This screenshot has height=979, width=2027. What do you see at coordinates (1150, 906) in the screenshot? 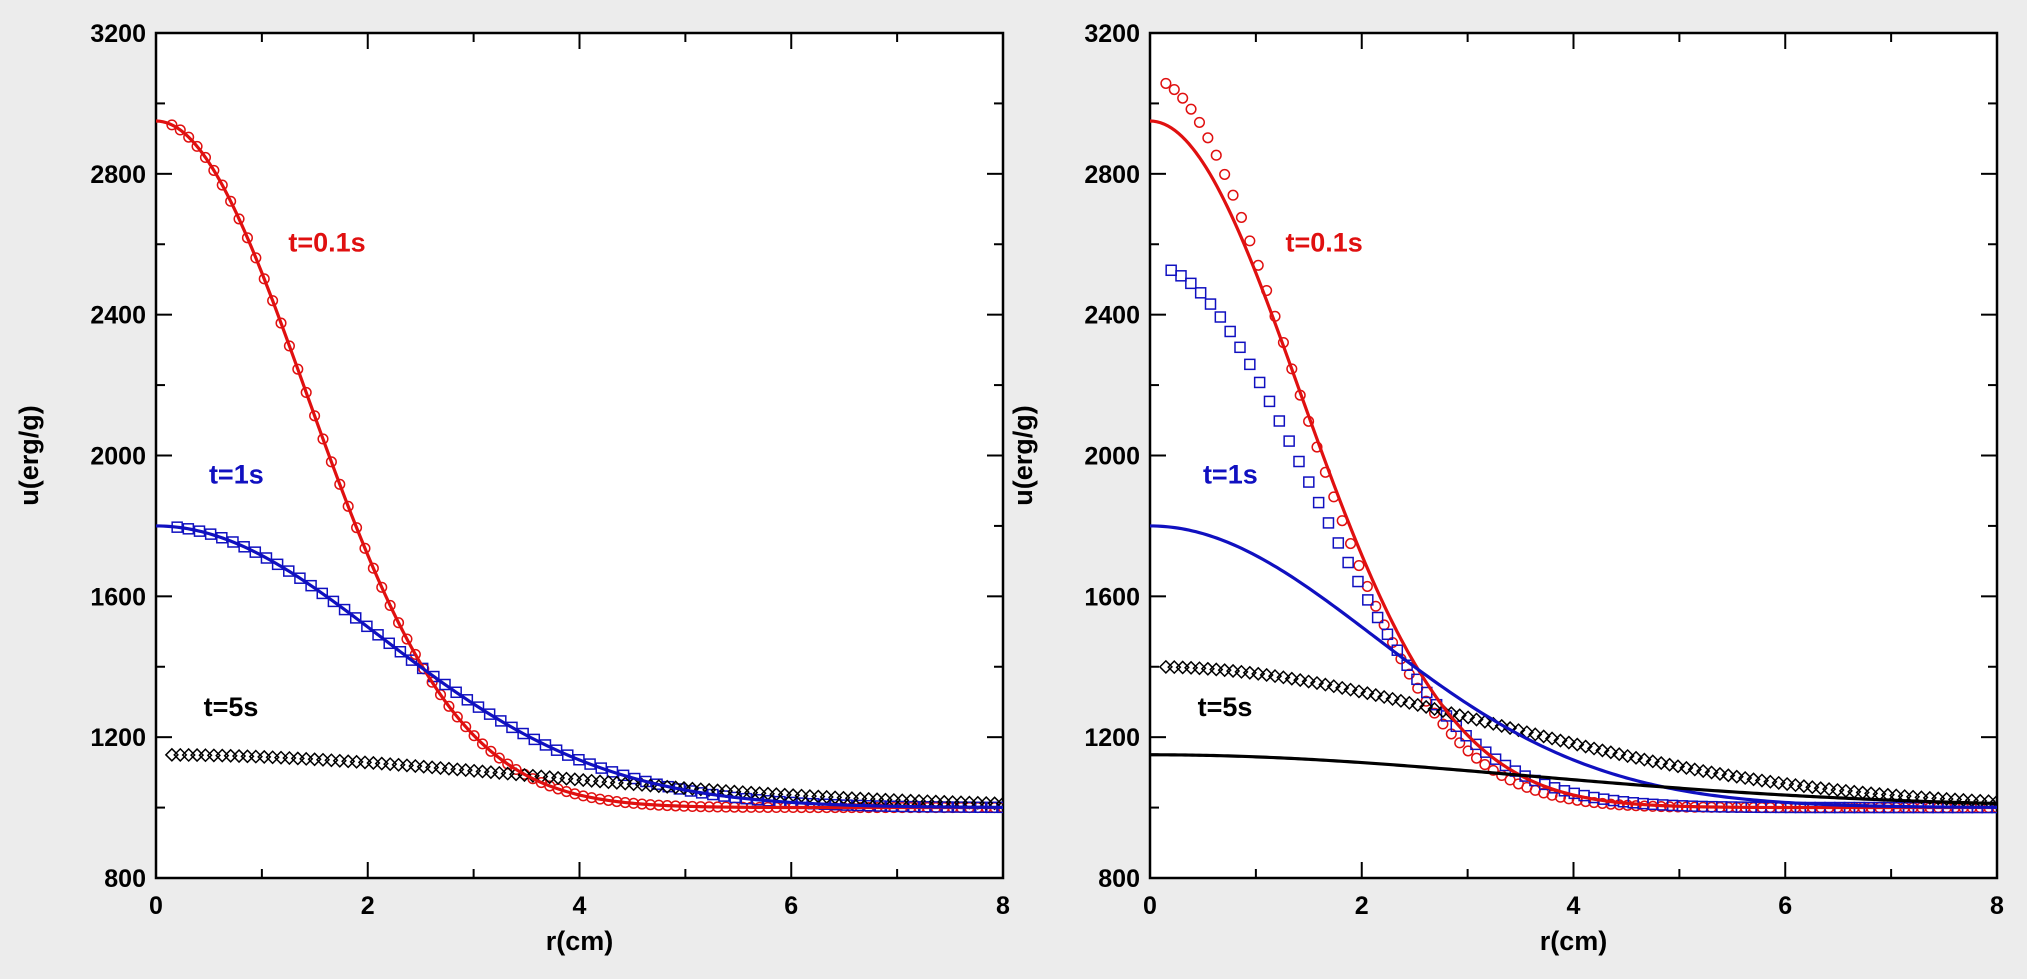
I see `x-tick-label: 0` at bounding box center [1150, 906].